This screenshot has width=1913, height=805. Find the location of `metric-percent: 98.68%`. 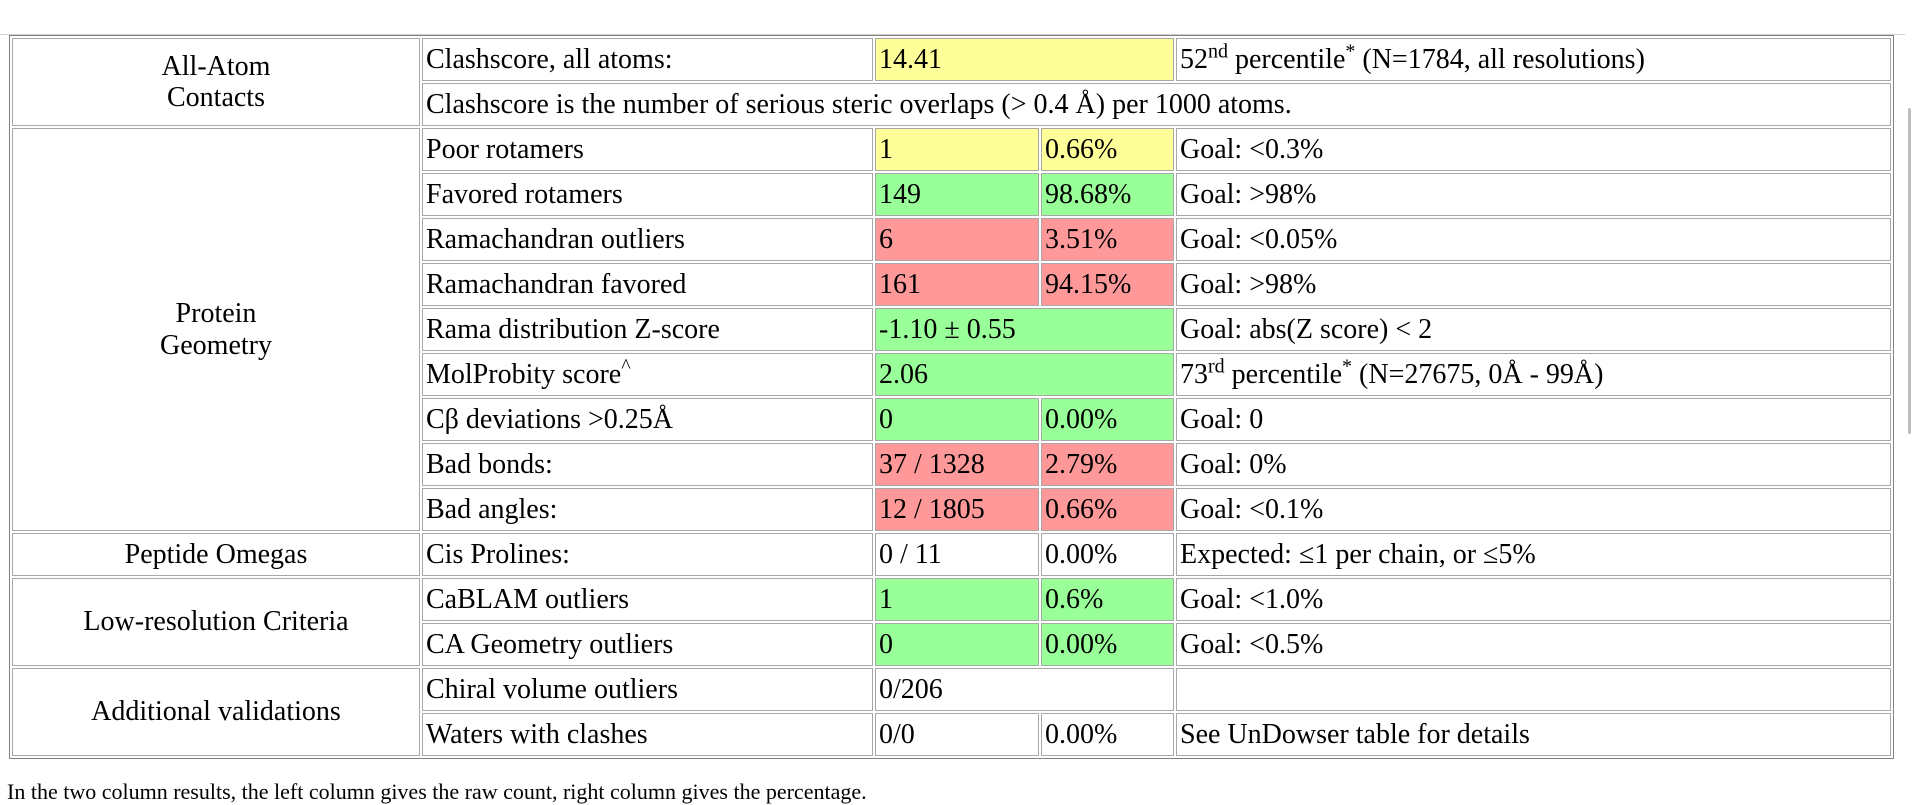

metric-percent: 98.68% is located at coordinates (1107, 194).